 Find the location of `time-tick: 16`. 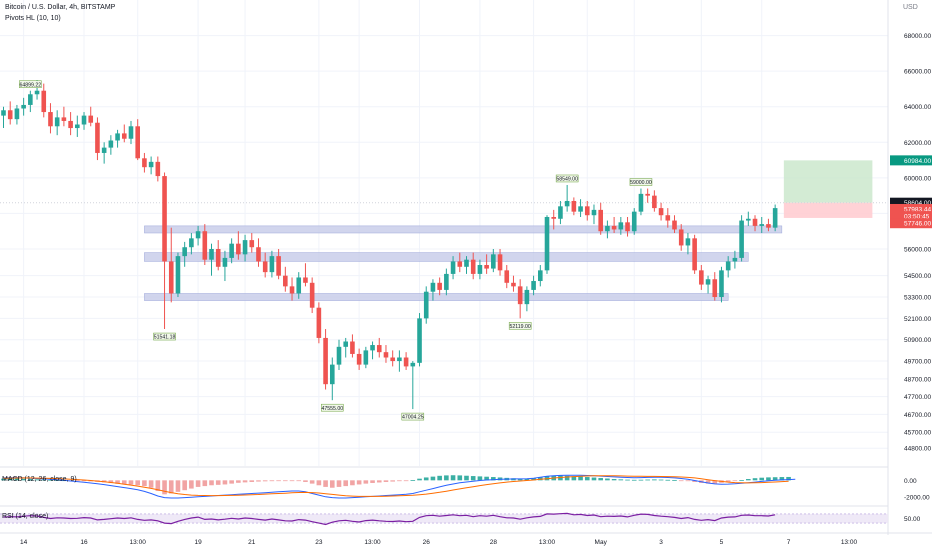

time-tick: 16 is located at coordinates (84, 542).